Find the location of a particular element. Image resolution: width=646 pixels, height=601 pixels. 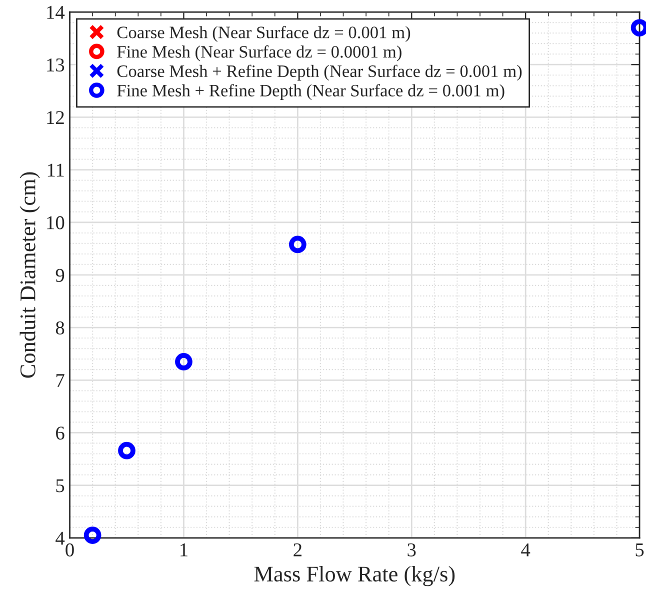

y-tick-label: 9 is located at coordinates (60, 275).